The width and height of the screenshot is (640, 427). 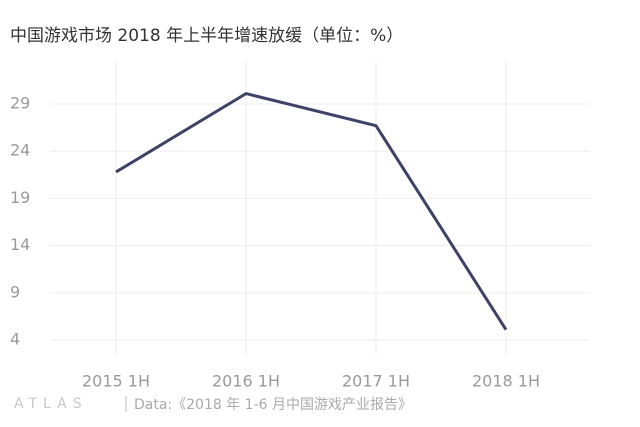 I want to click on x-tick-label: 2016 1H, so click(x=246, y=381).